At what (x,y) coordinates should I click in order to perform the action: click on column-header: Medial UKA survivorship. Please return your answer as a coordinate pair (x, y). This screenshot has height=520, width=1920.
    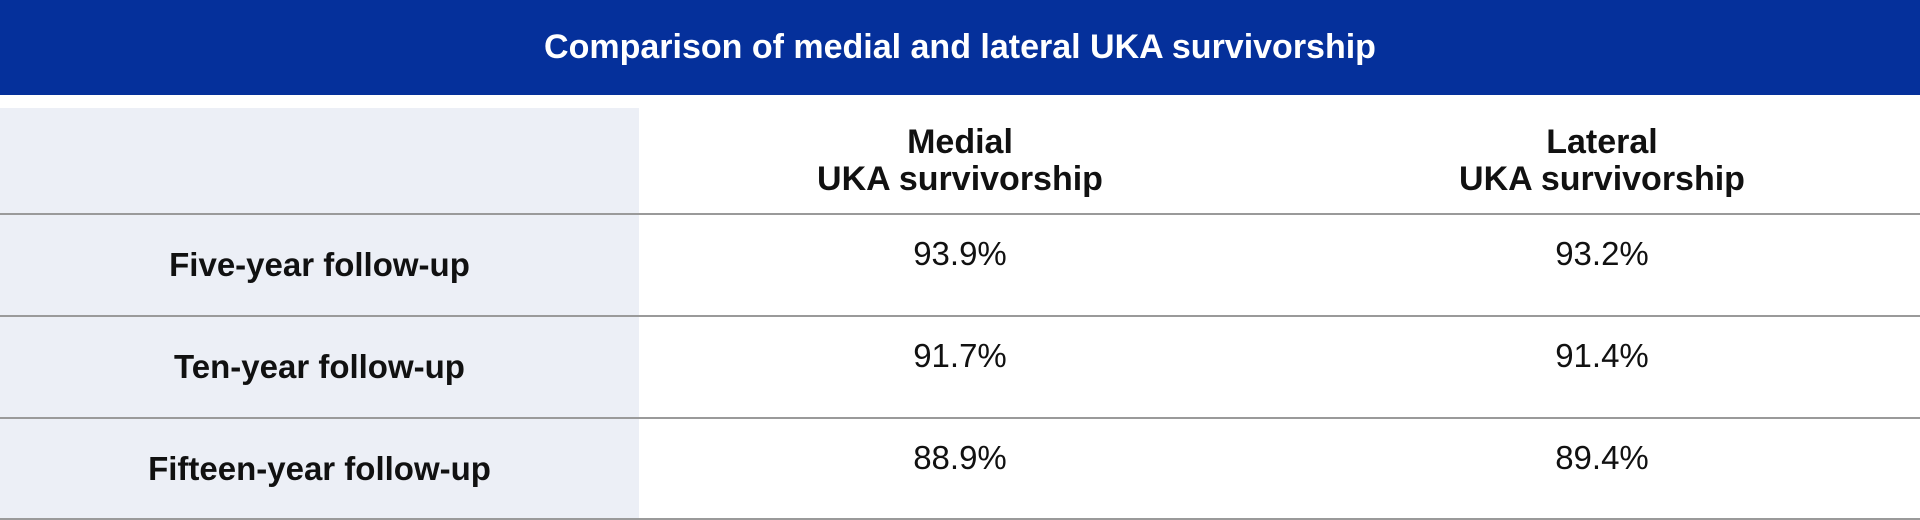
    Looking at the image, I should click on (960, 161).